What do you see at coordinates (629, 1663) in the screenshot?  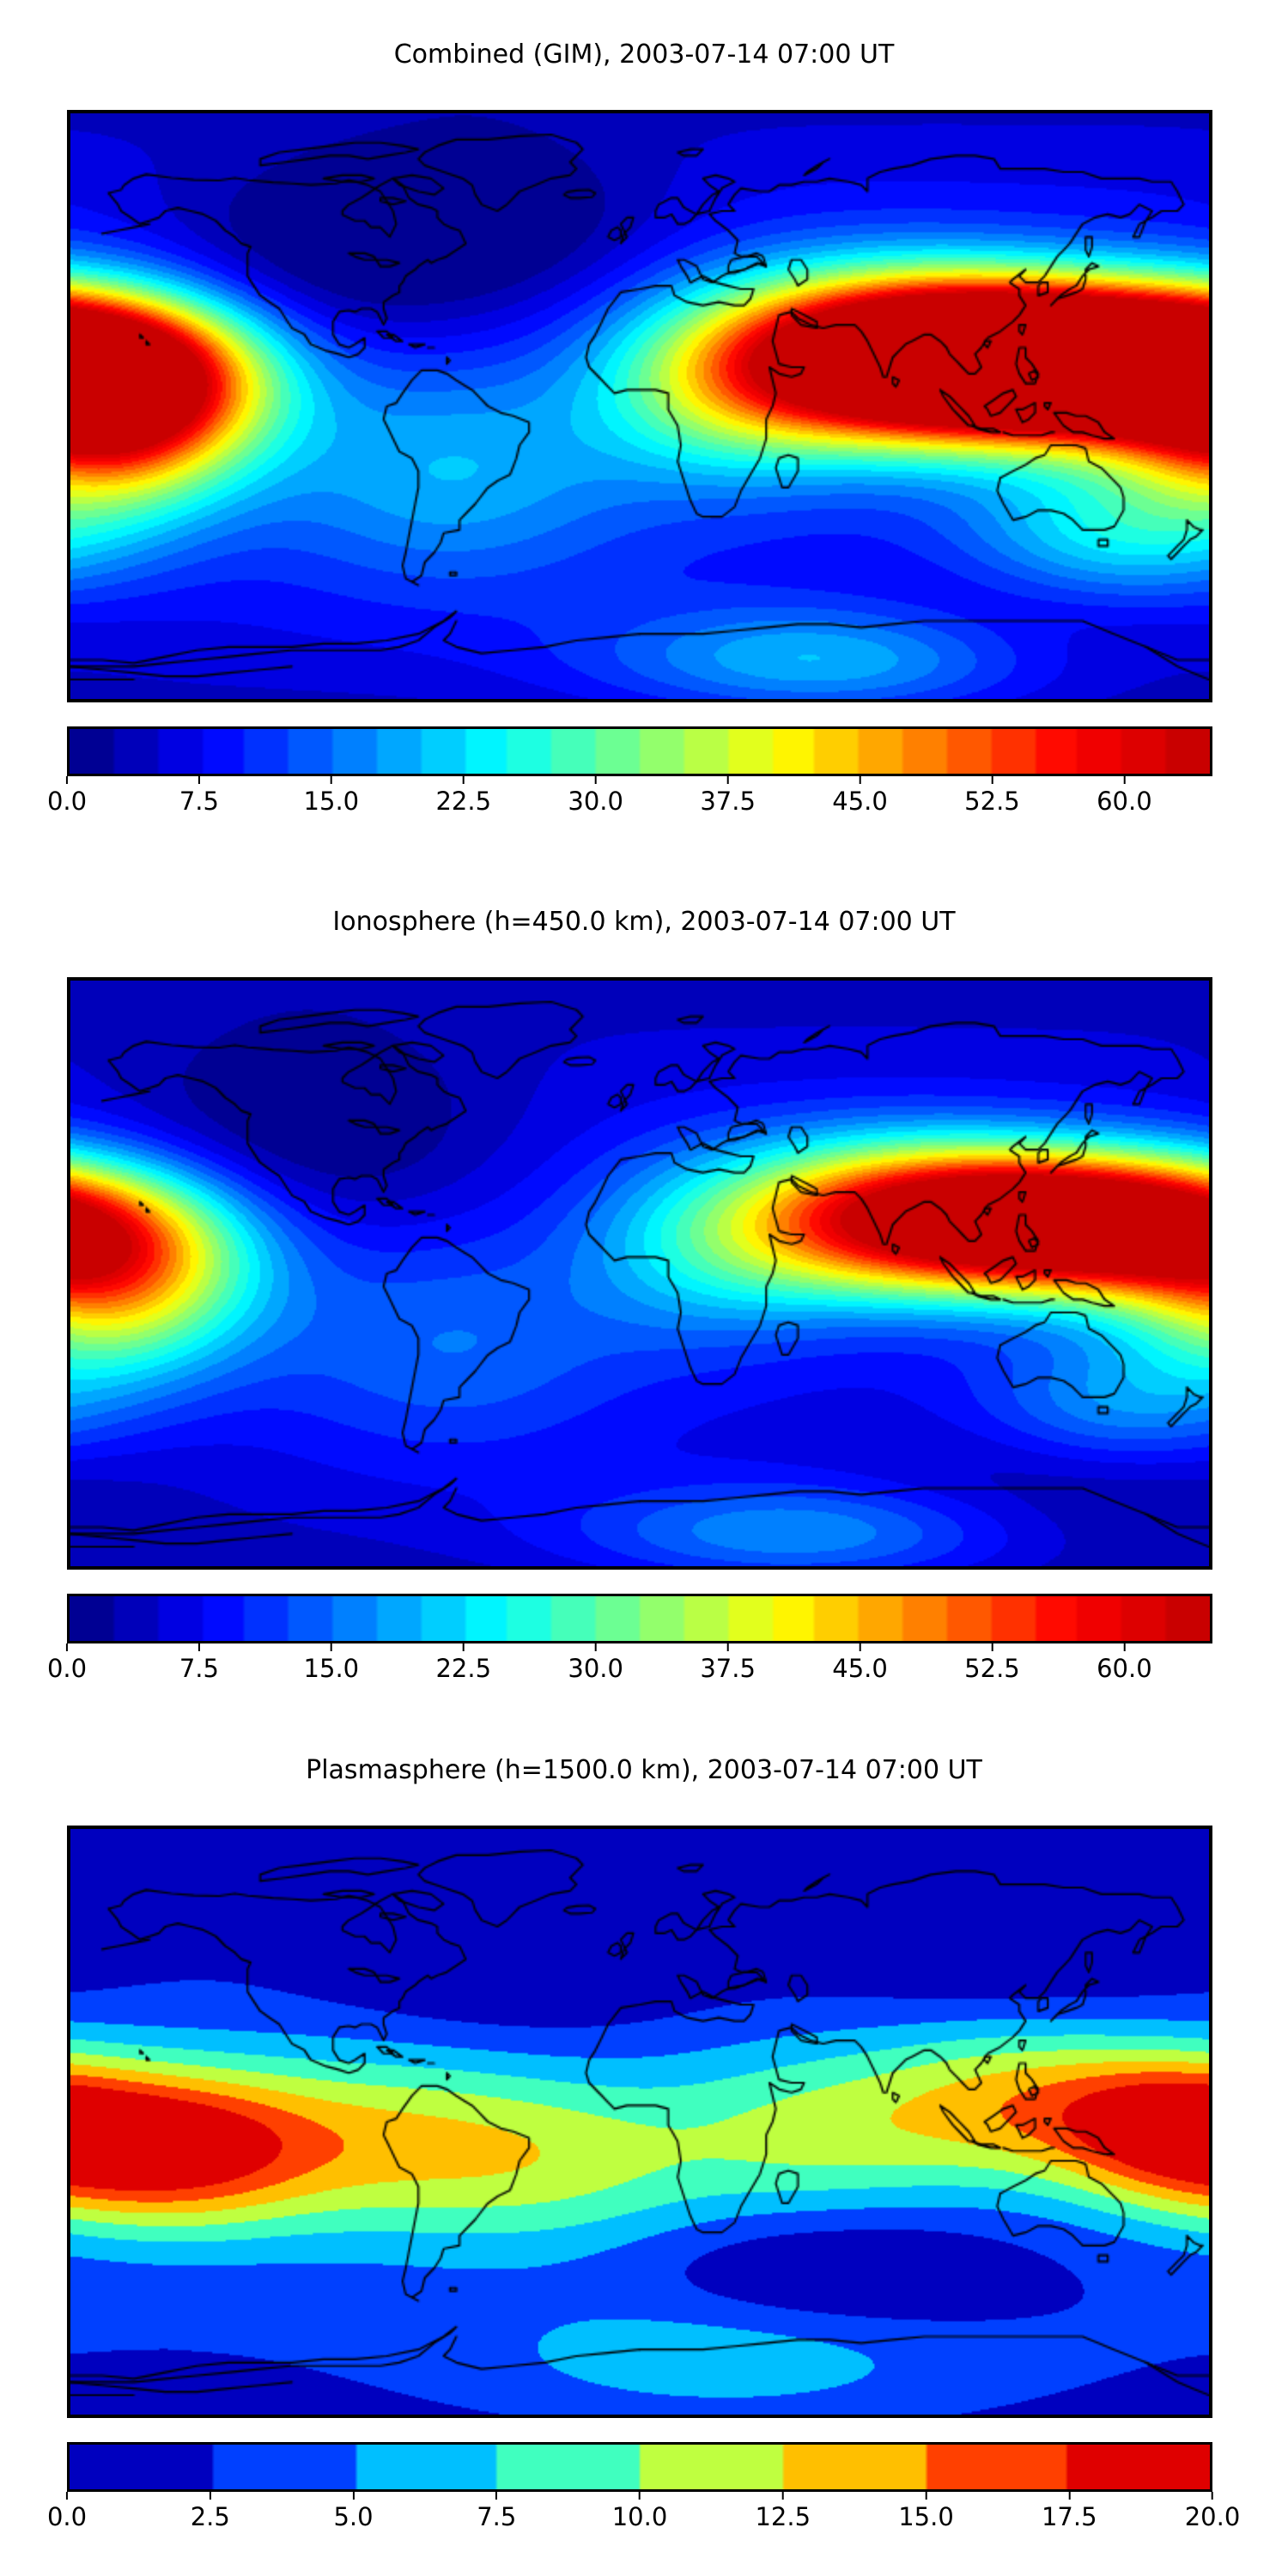 I see `colorbar-ticks-ionosphere: 0.0 7.5 15.0 22.5 30.0 37.5 45.0 52.5 60.0` at bounding box center [629, 1663].